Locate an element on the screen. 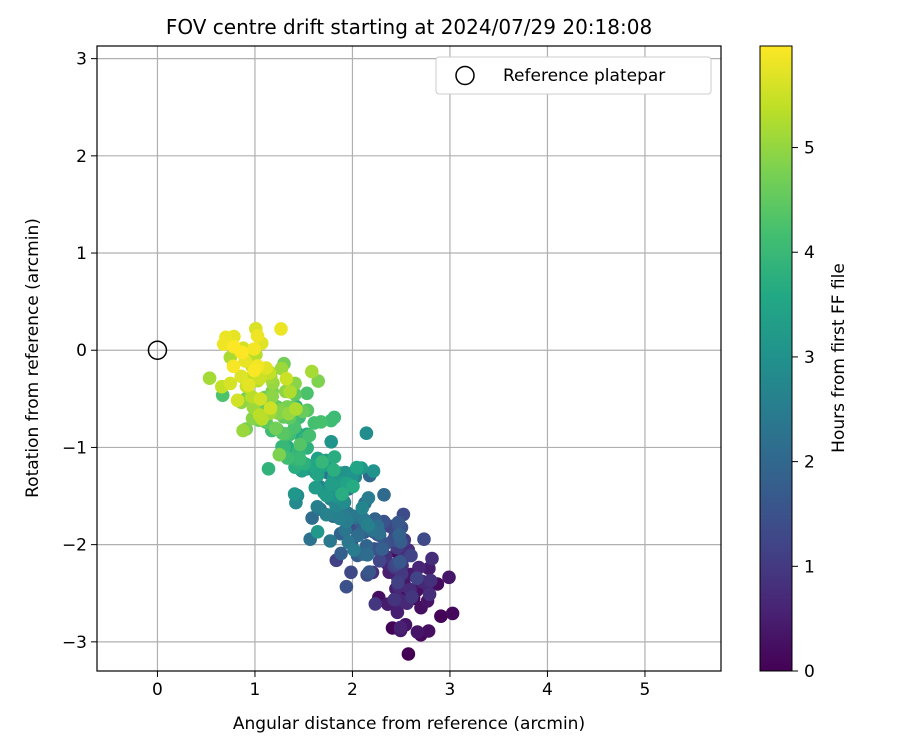 The image size is (900, 750). colorbar-tick-label: 4 is located at coordinates (809, 253).